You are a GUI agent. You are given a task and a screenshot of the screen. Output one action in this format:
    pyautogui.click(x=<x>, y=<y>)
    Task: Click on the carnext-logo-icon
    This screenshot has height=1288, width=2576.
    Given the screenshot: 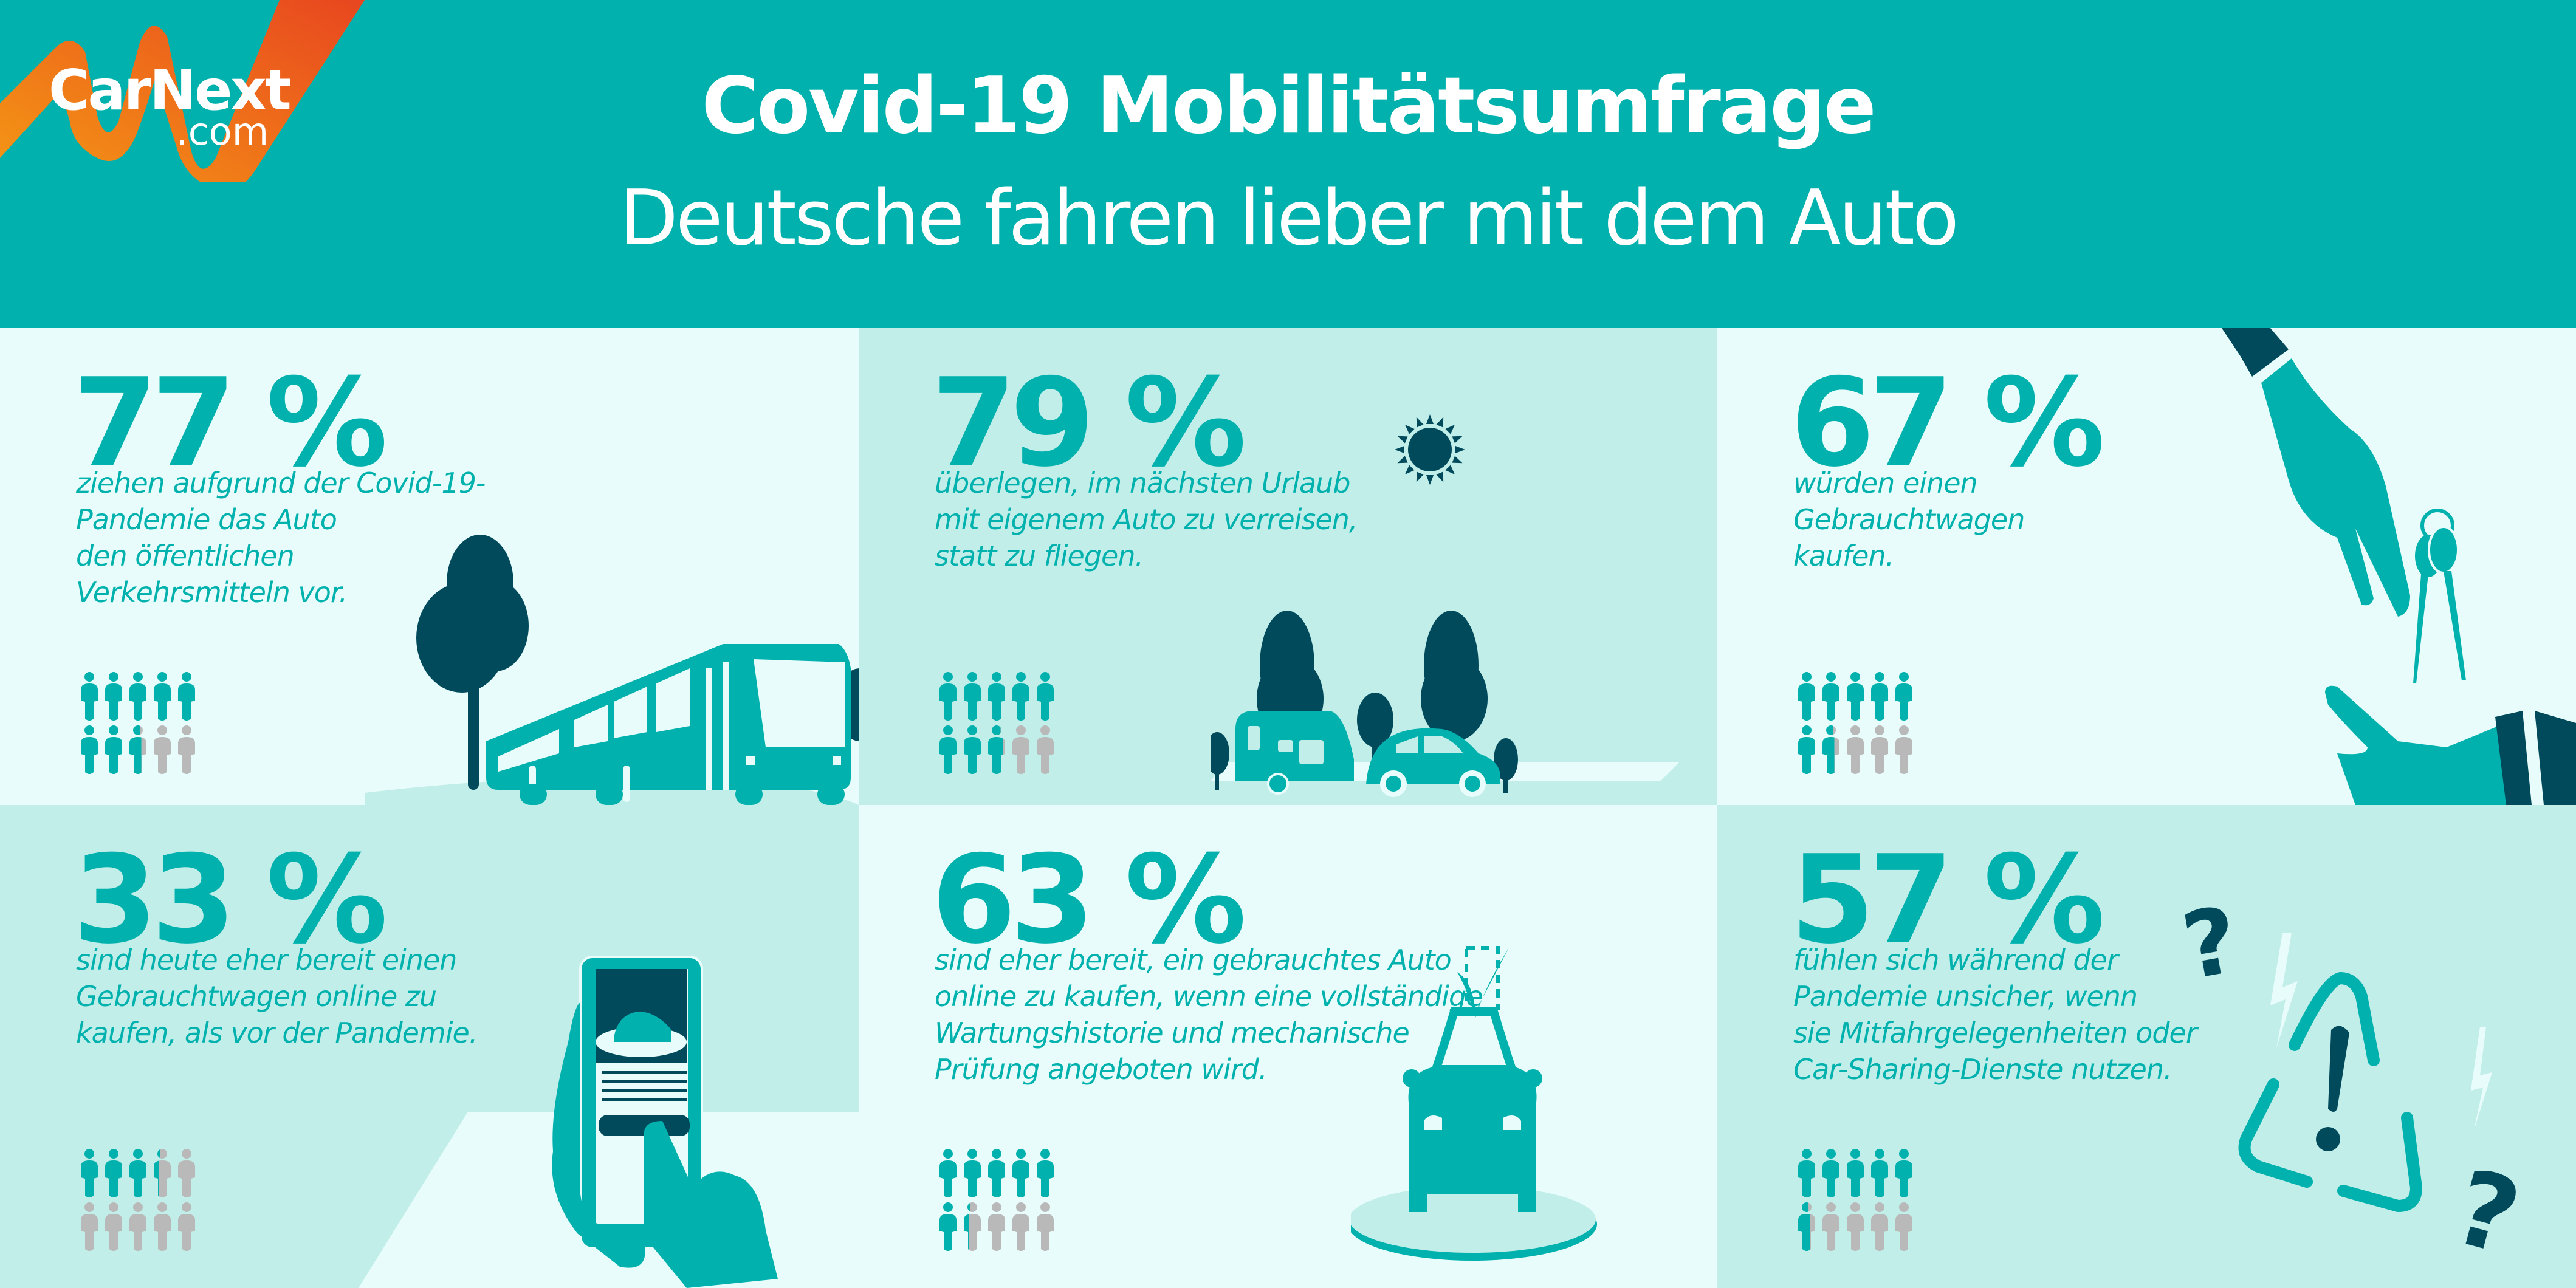 What is the action you would take?
    pyautogui.click(x=182, y=91)
    